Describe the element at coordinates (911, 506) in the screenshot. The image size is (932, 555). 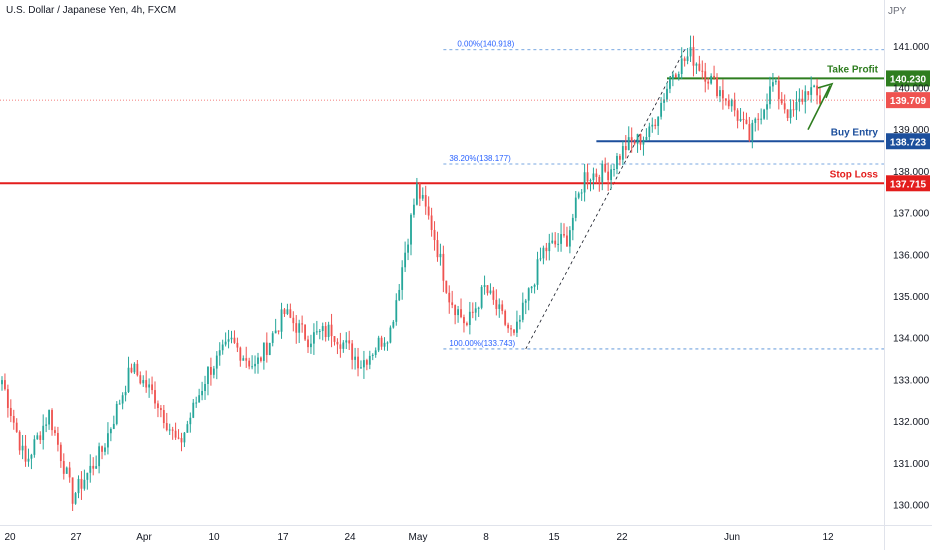
I see `y-tick-label: 130.000` at that location.